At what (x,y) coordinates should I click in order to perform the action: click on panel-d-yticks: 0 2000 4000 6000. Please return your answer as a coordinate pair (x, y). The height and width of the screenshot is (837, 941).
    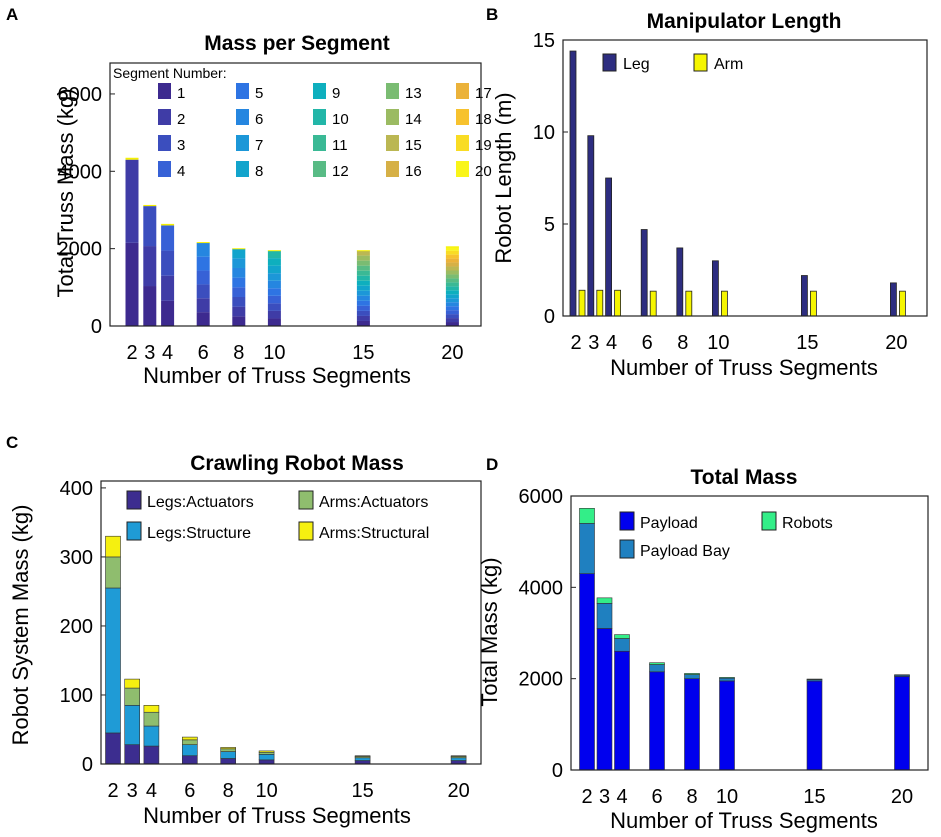
    Looking at the image, I should click on (547, 634).